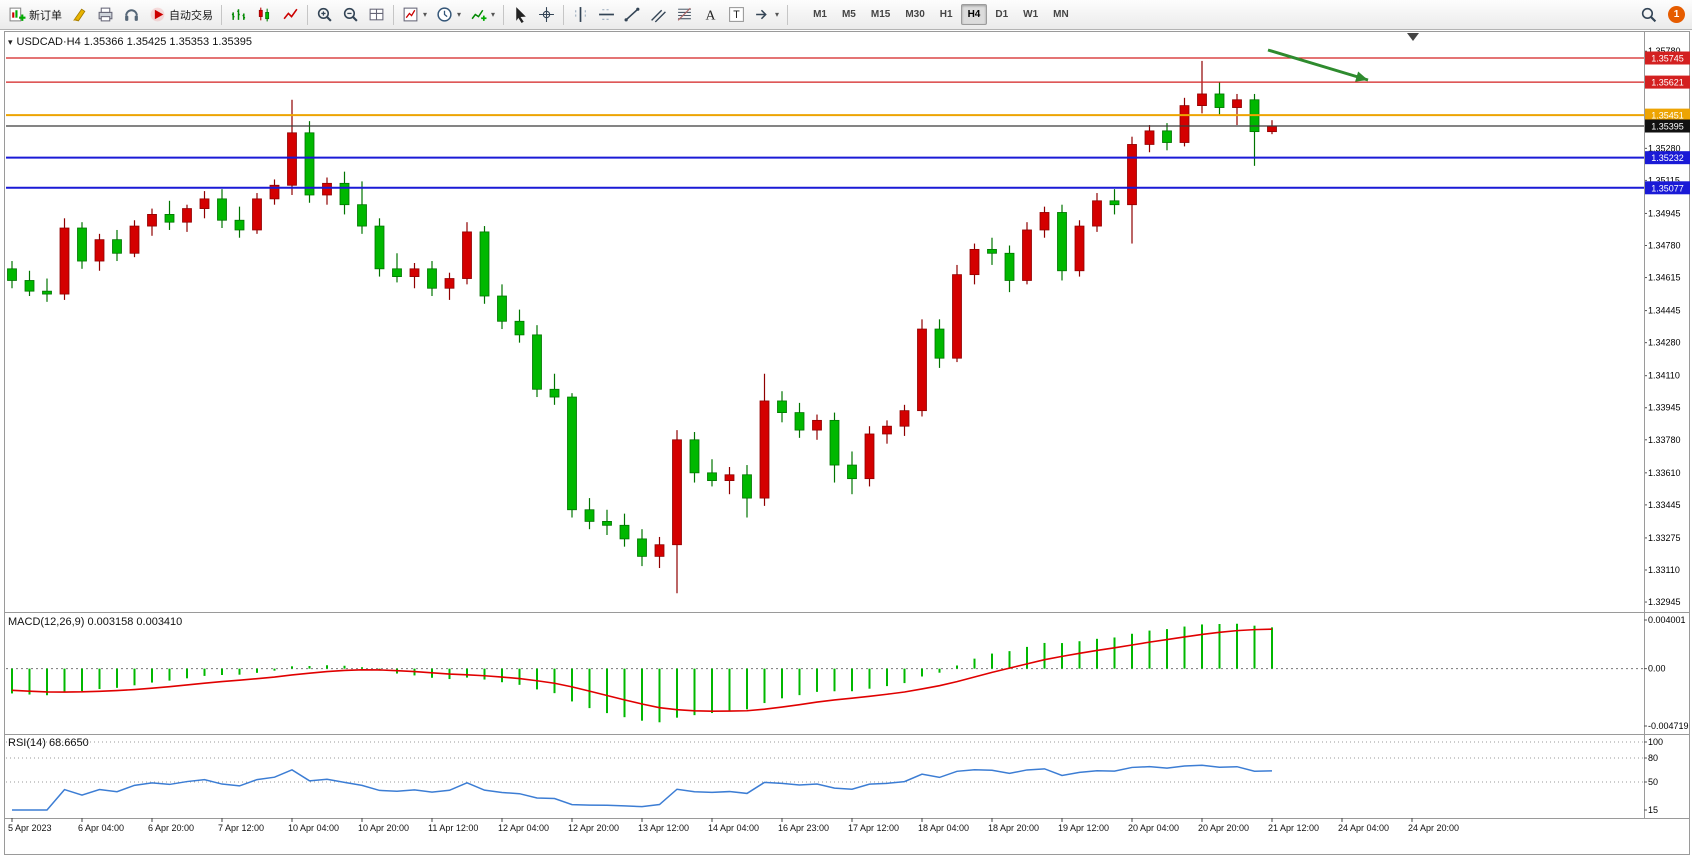  What do you see at coordinates (974, 14) in the screenshot?
I see `timeframe-button-h4: H4` at bounding box center [974, 14].